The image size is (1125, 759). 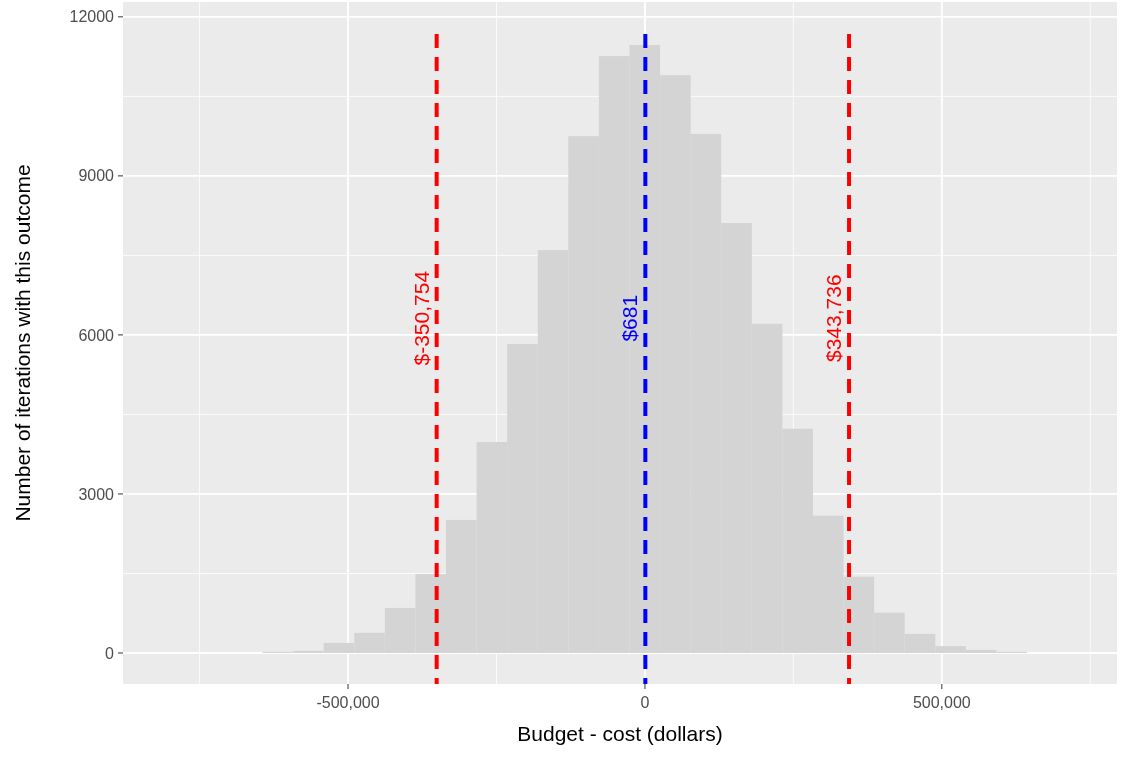 What do you see at coordinates (620, 733) in the screenshot?
I see `x-axis-title: Budget - cost (dollars)` at bounding box center [620, 733].